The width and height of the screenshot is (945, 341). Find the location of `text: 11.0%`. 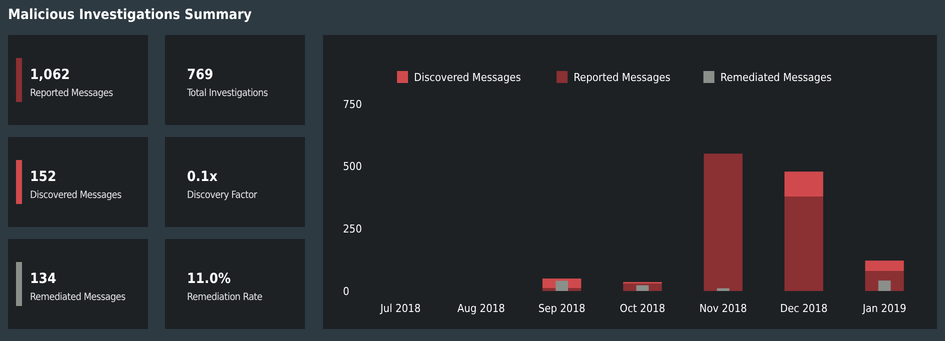

text: 11.0% is located at coordinates (209, 279).